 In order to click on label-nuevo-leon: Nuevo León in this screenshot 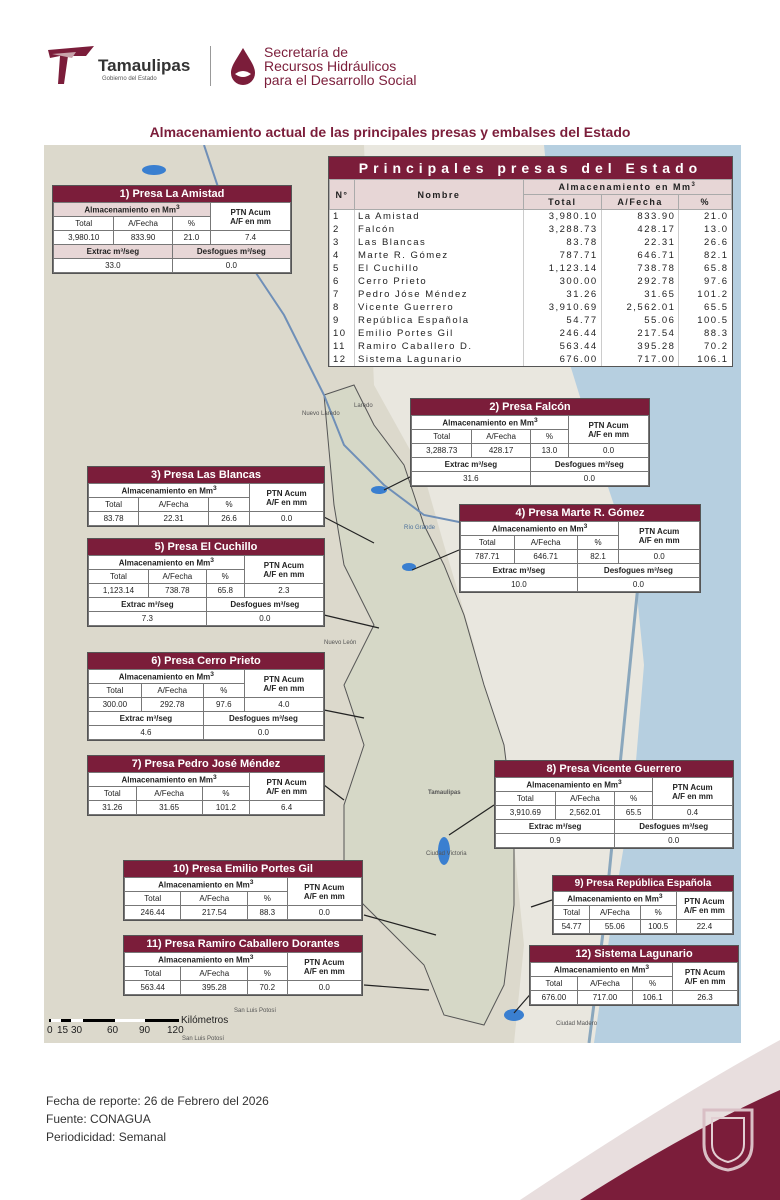, I will do `click(340, 643)`.